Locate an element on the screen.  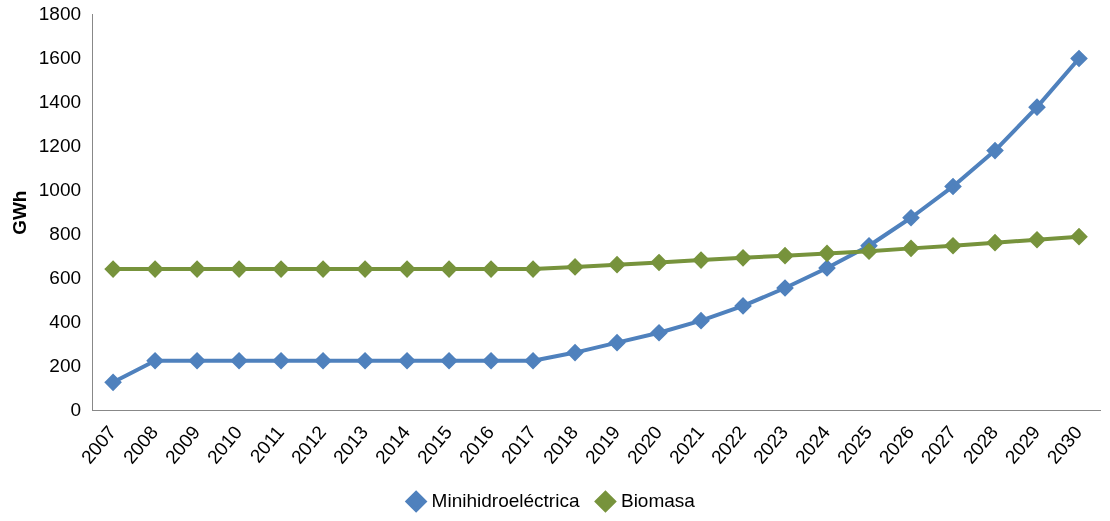
y-tick-label: 1200 is located at coordinates (60, 145).